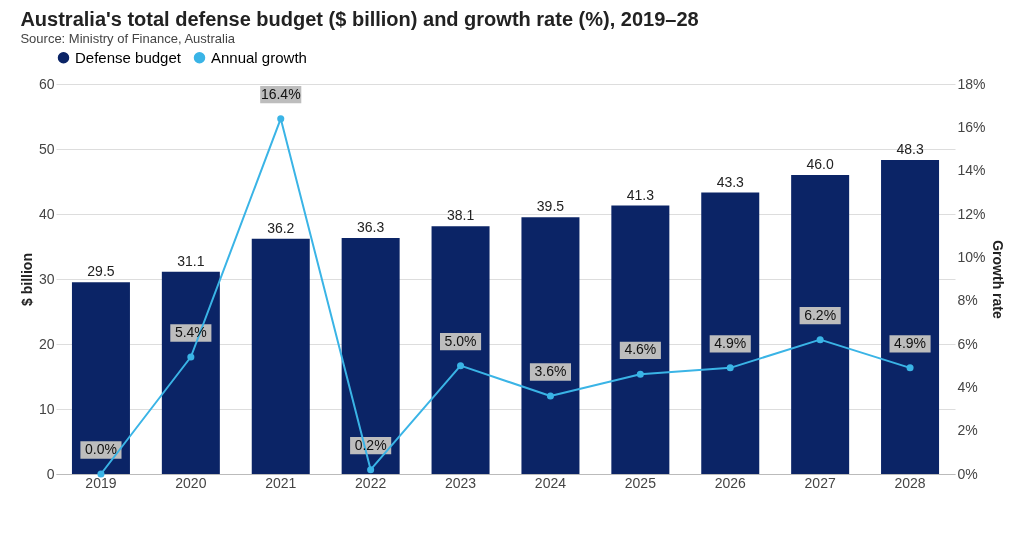  What do you see at coordinates (371, 227) in the screenshot?
I see `data-label: 36.3` at bounding box center [371, 227].